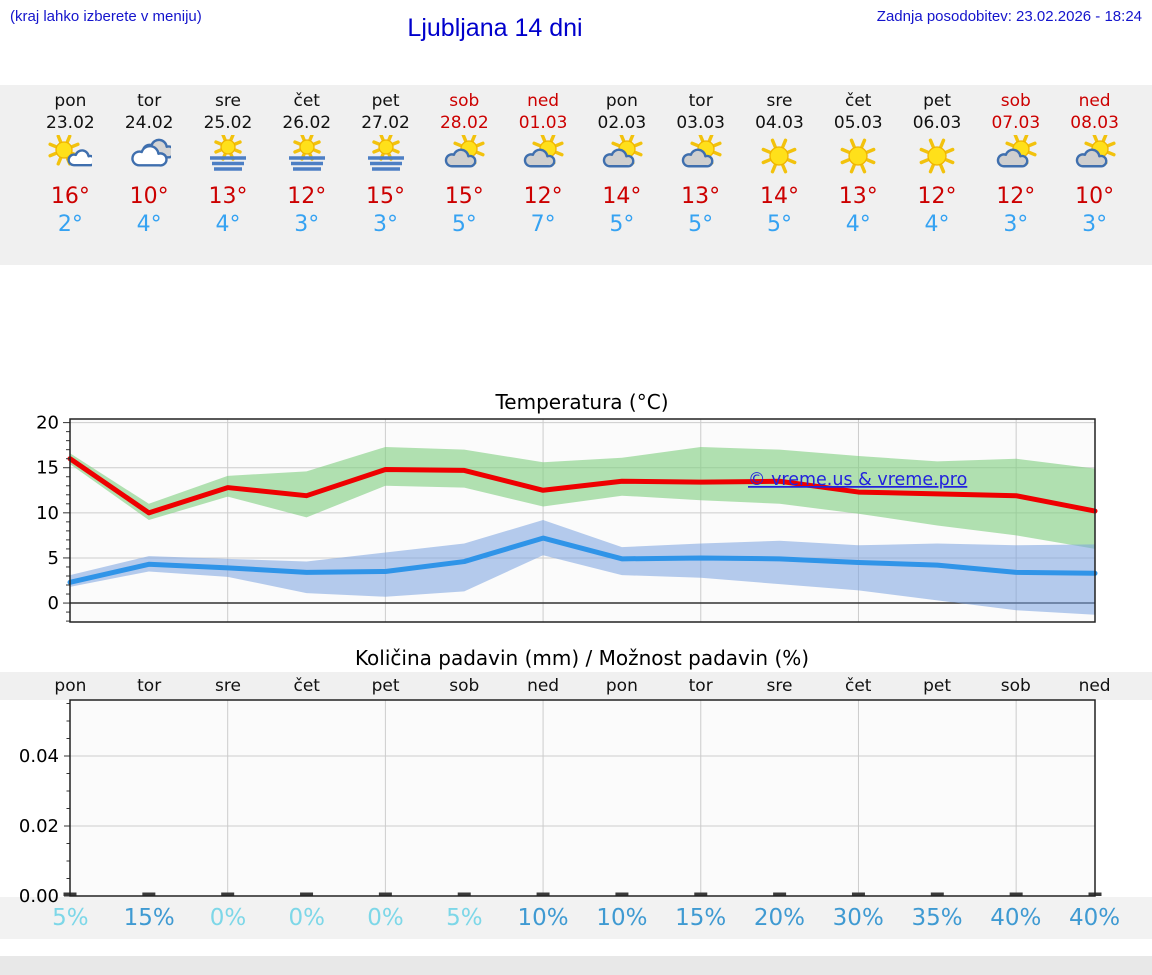 This screenshot has height=975, width=1152. What do you see at coordinates (779, 123) in the screenshot?
I see `day-date: 04.03` at bounding box center [779, 123].